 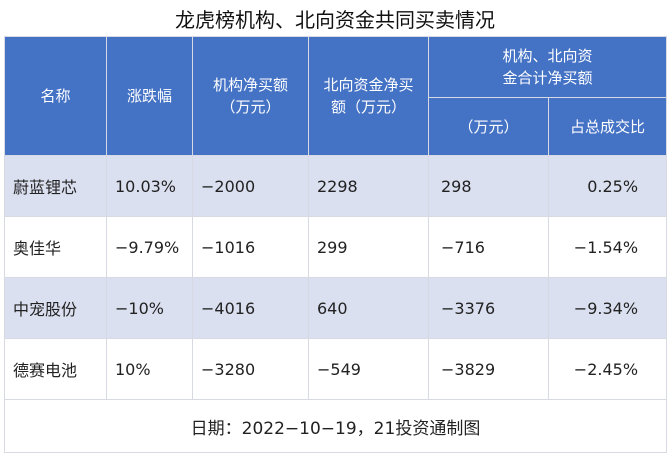 I want to click on cell-ratio: 0.25%, so click(x=607, y=186).